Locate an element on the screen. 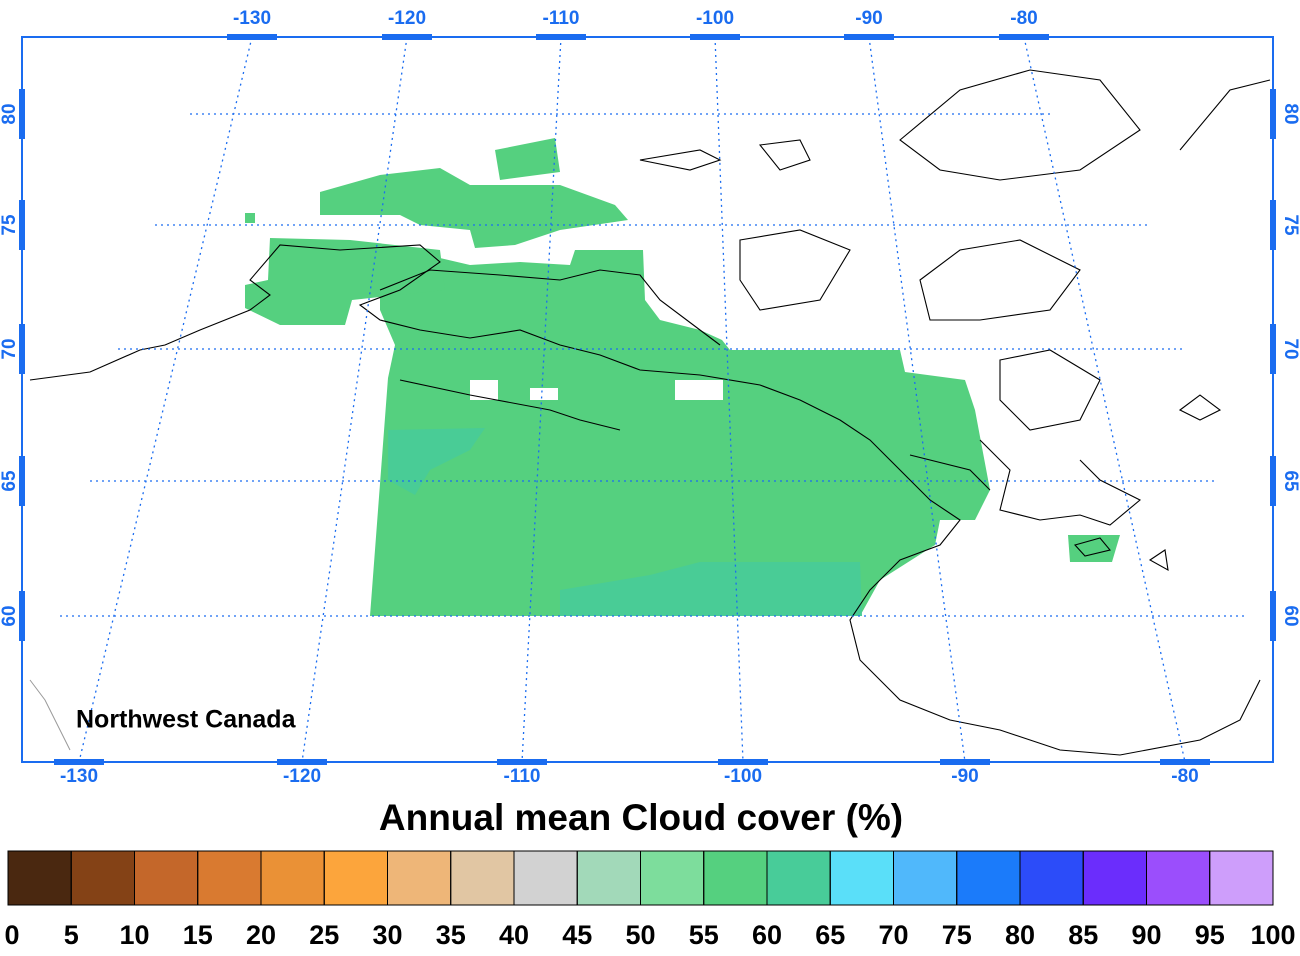 The width and height of the screenshot is (1300, 956). colorbar-tick-label: 50 is located at coordinates (640, 935).